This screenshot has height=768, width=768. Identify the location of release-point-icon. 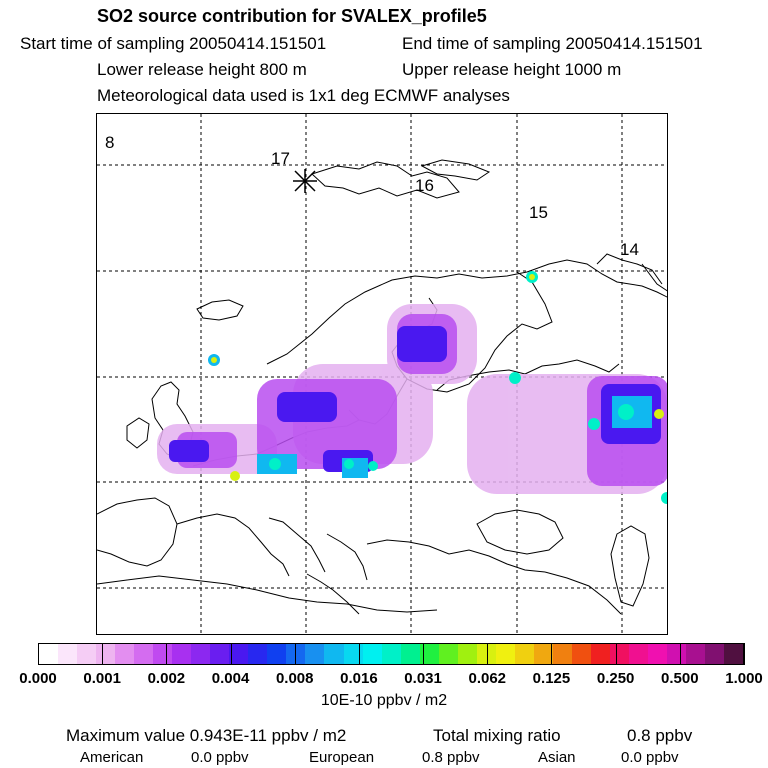
(305, 181).